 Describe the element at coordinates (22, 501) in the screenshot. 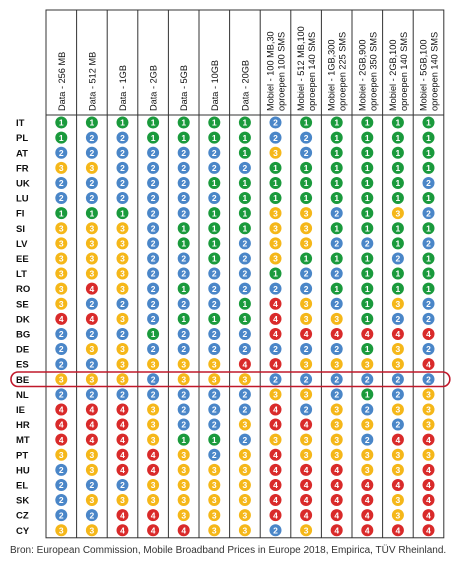

I see `row-label: SK` at that location.